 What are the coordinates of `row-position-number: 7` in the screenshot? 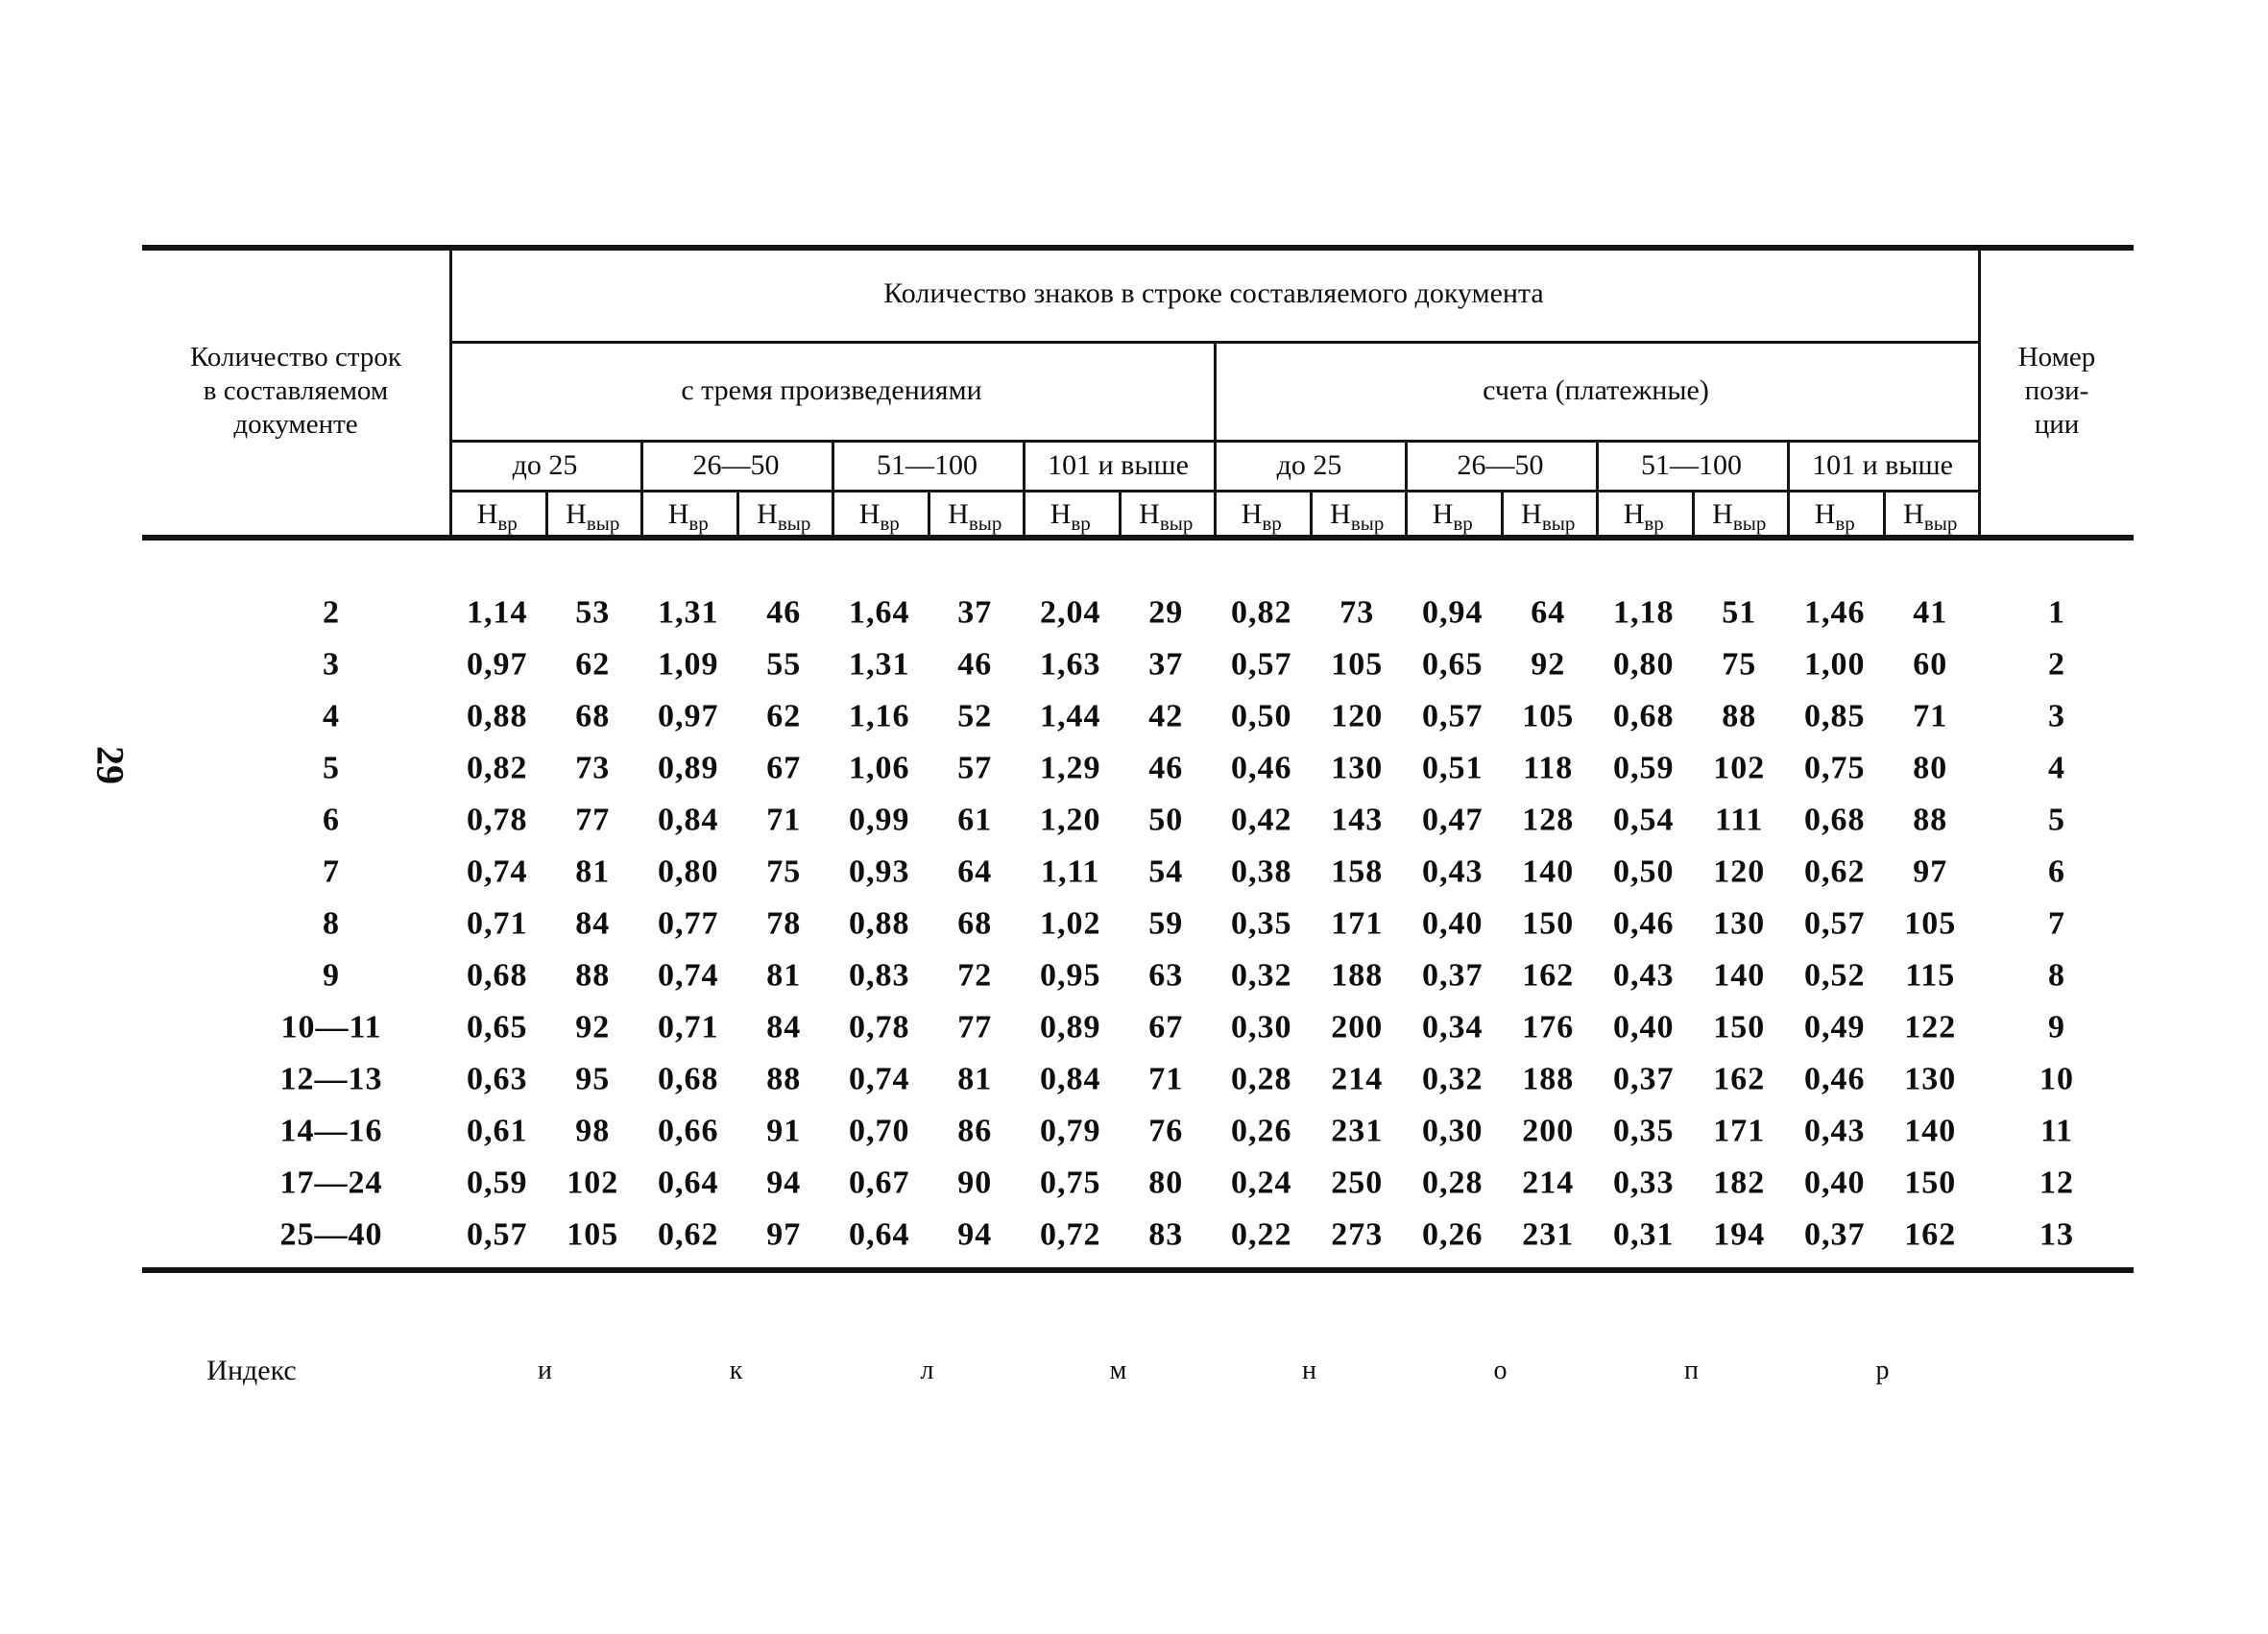 It's located at (2057, 923).